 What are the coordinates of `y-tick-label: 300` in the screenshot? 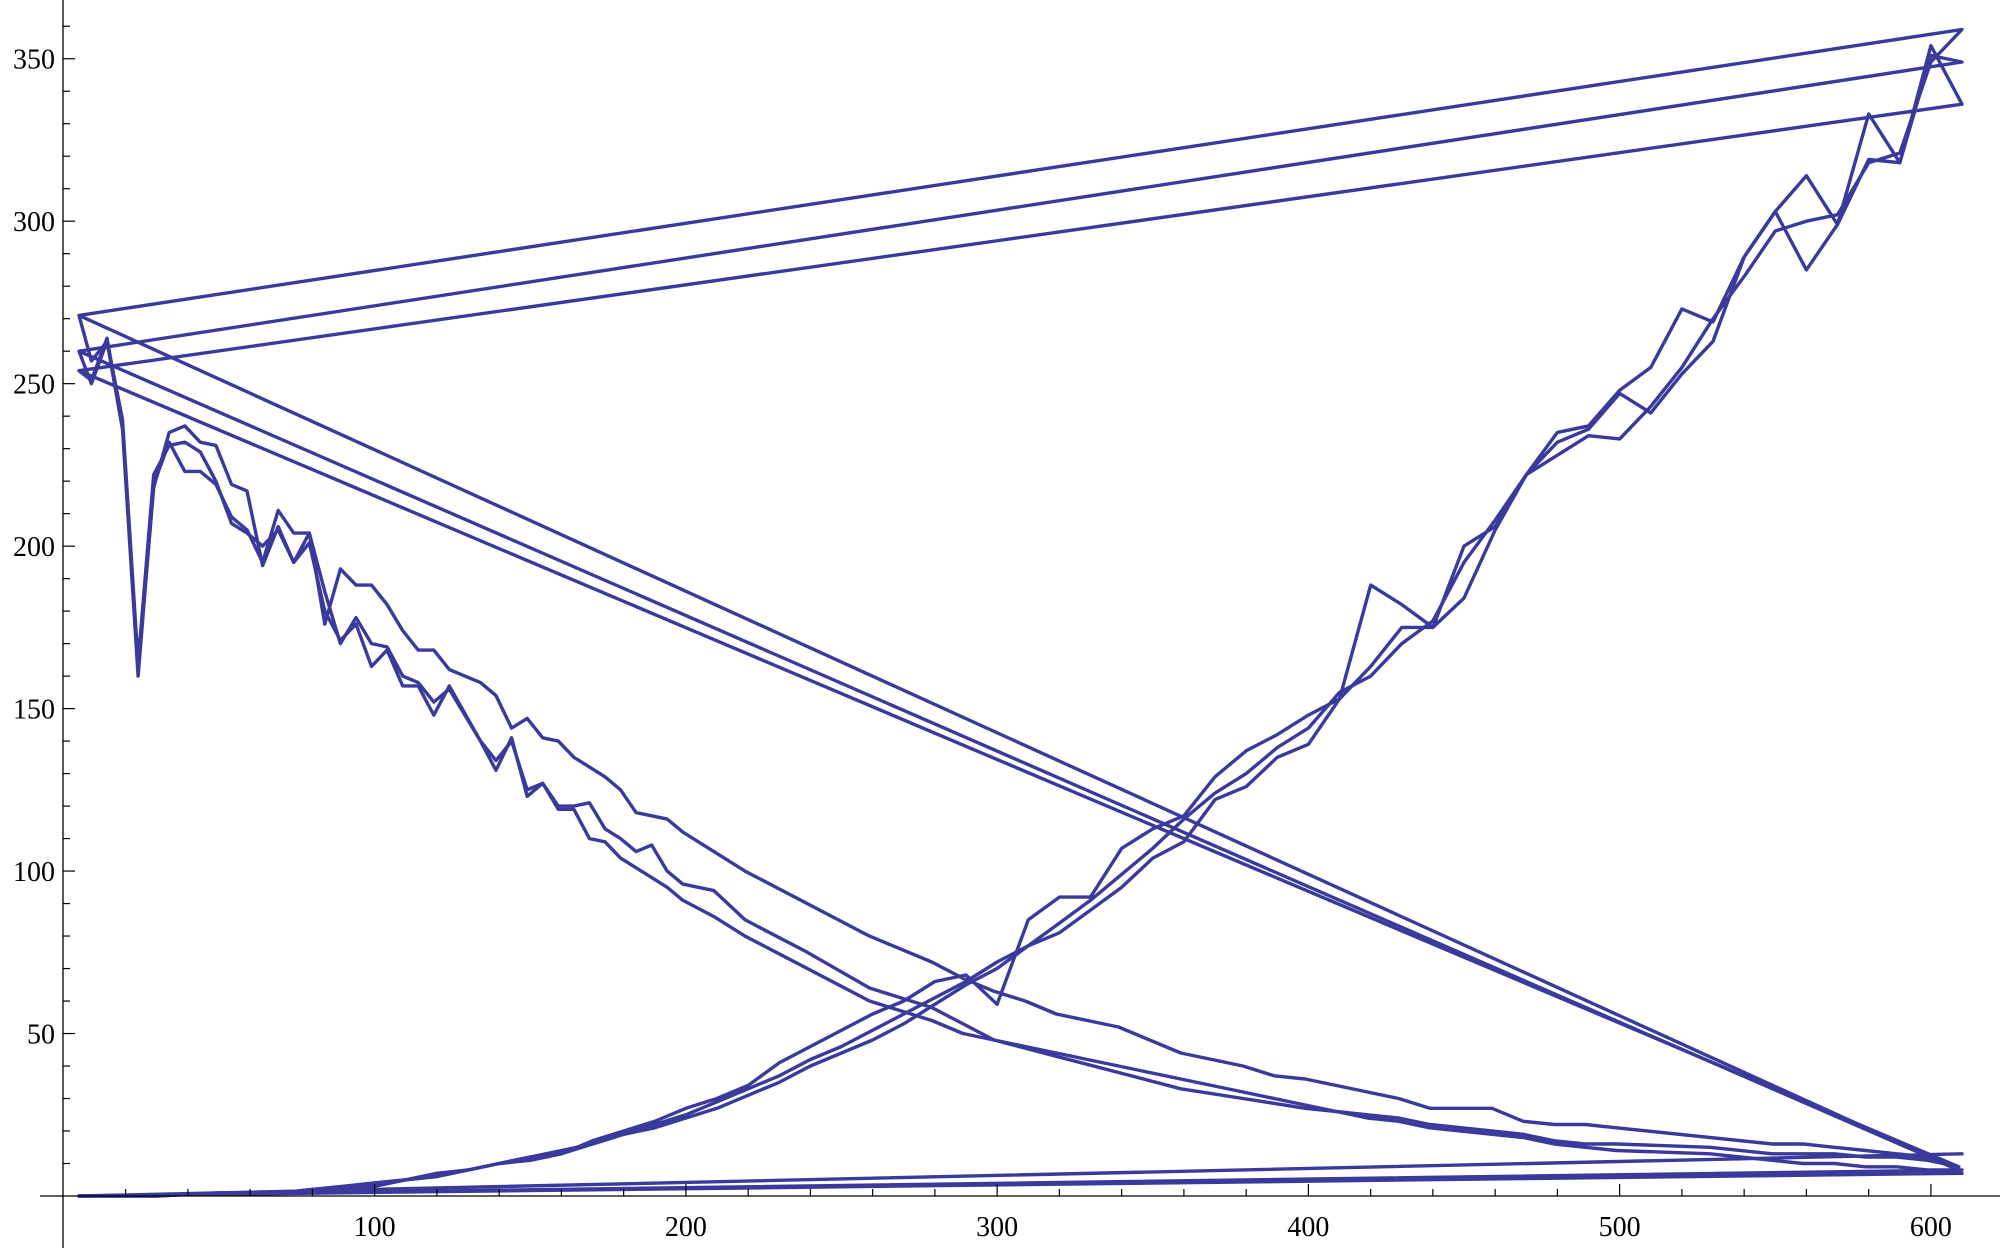 It's located at (34, 222).